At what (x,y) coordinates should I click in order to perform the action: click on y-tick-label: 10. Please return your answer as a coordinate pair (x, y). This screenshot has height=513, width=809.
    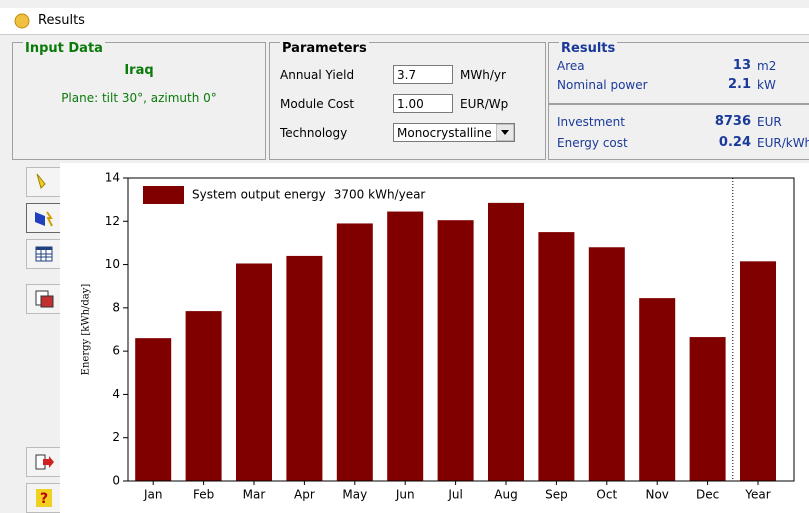
    Looking at the image, I should click on (112, 264).